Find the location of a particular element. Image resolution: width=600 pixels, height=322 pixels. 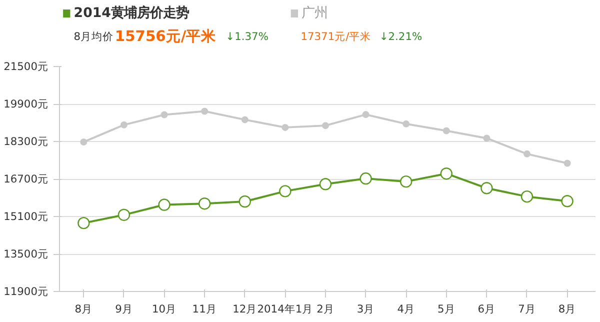

legend-label: 广州 is located at coordinates (315, 13).